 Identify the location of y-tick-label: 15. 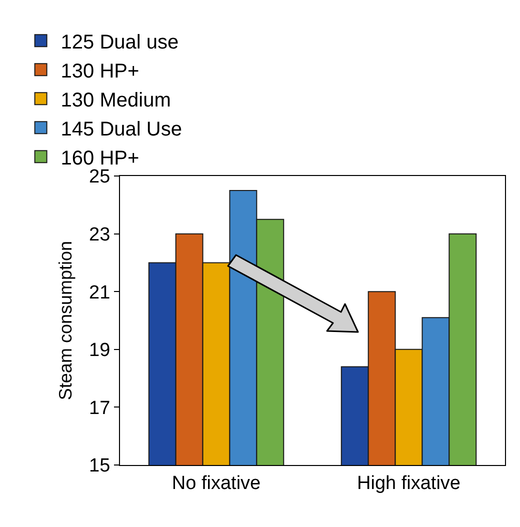
(99, 466).